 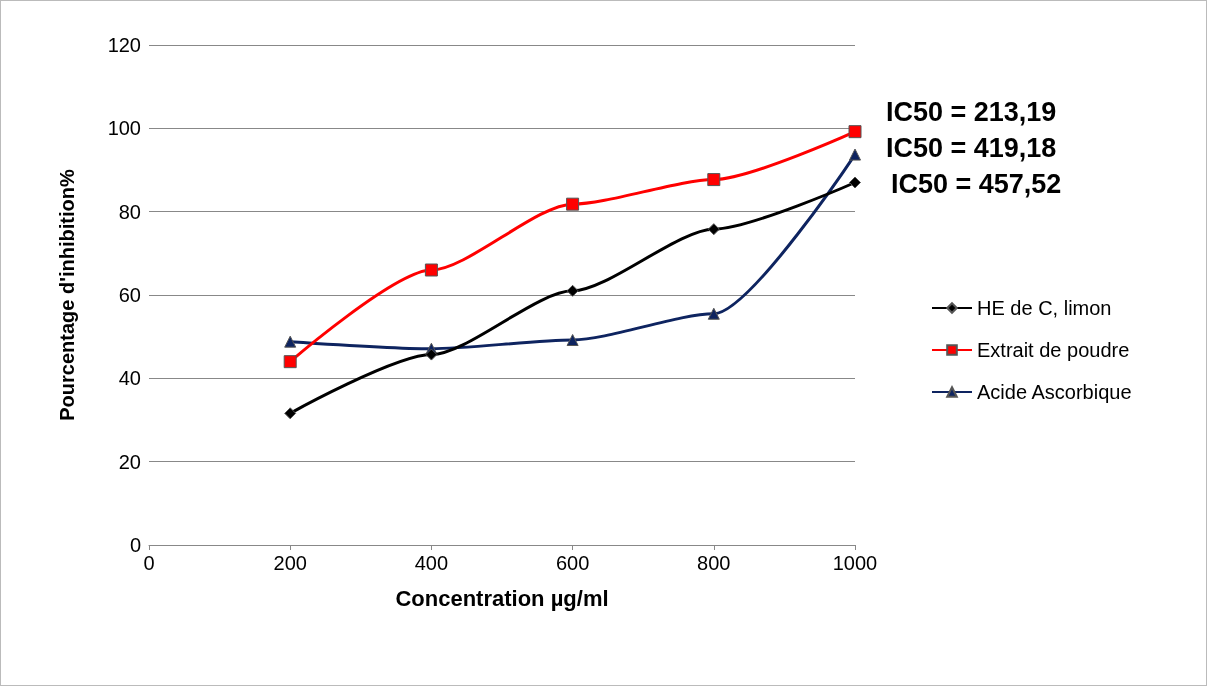 I want to click on y-tick-label: 40, so click(x=129, y=378).